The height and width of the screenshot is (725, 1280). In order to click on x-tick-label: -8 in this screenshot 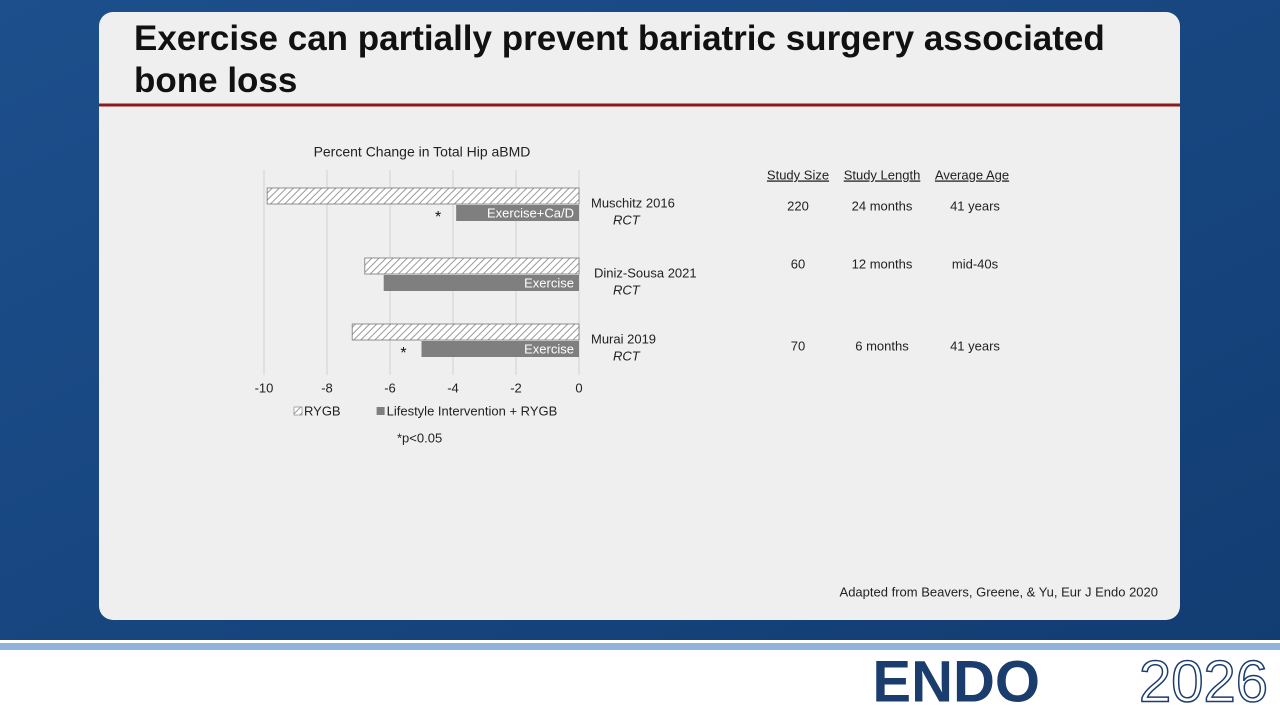, I will do `click(327, 387)`.